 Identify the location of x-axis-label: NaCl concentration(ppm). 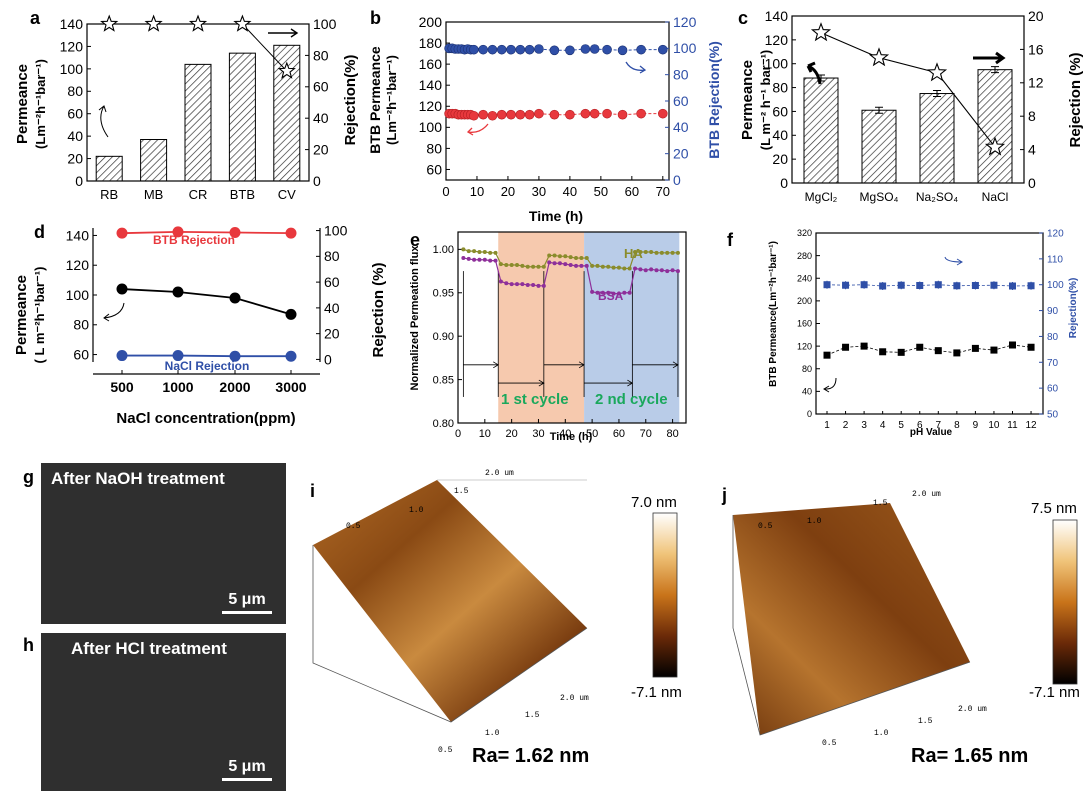
(205, 418).